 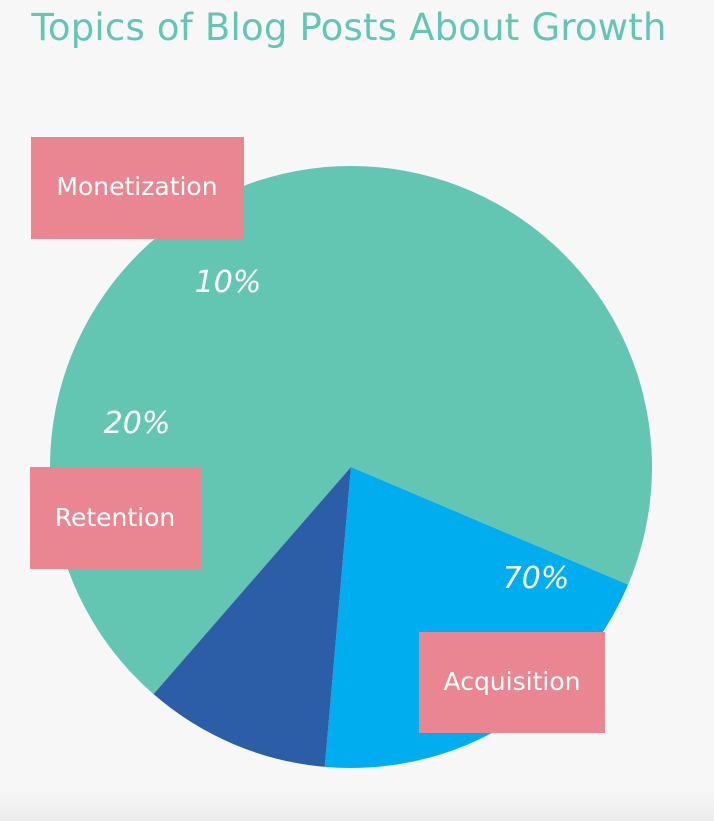 What do you see at coordinates (228, 282) in the screenshot?
I see `slice-value-label-monetization: 10%` at bounding box center [228, 282].